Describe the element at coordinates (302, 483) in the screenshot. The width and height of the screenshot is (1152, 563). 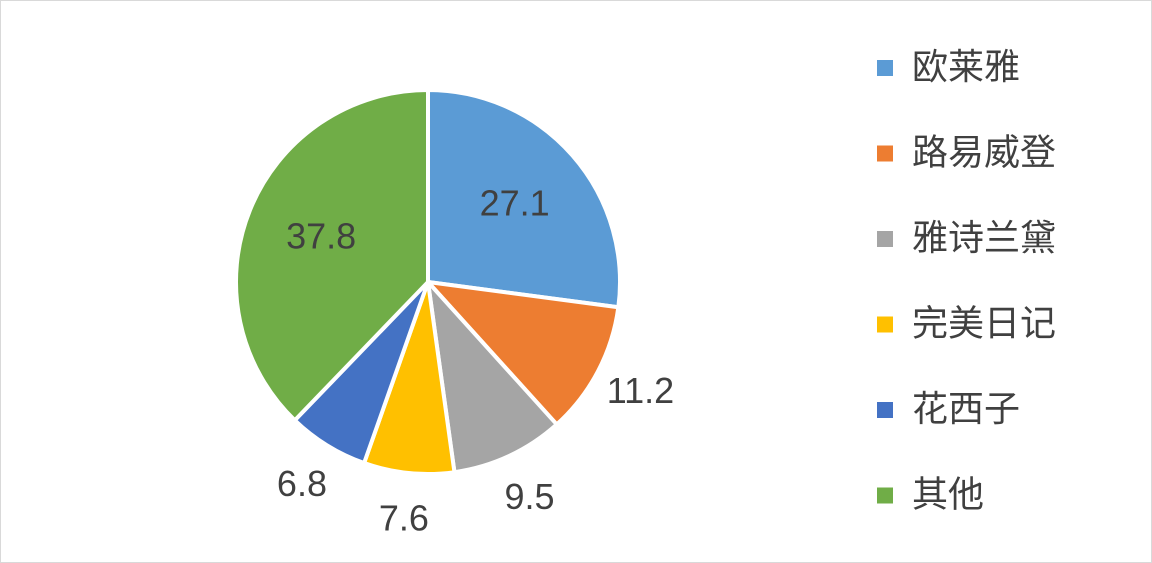
I see `data-label: 6.8` at that location.